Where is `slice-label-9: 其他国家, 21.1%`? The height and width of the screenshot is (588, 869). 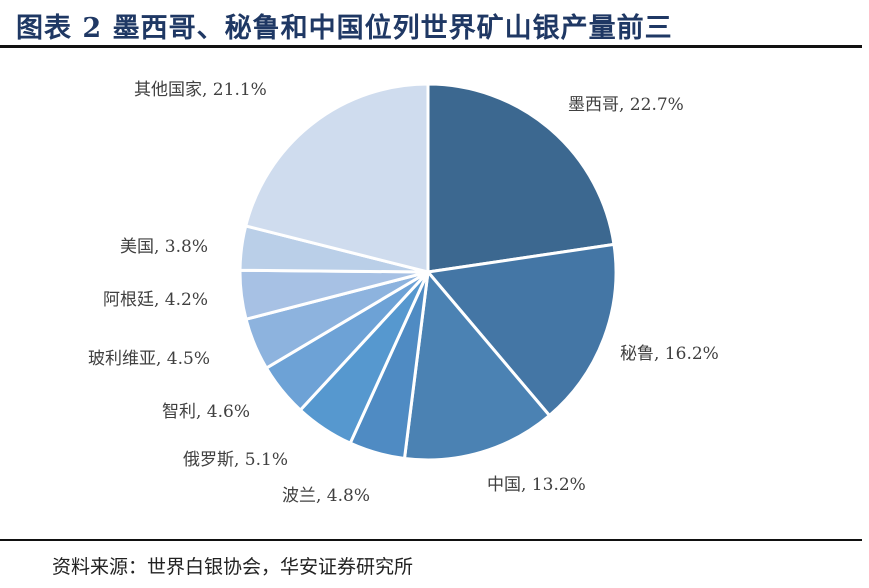
slice-label-9: 其他国家, 21.1% is located at coordinates (200, 90).